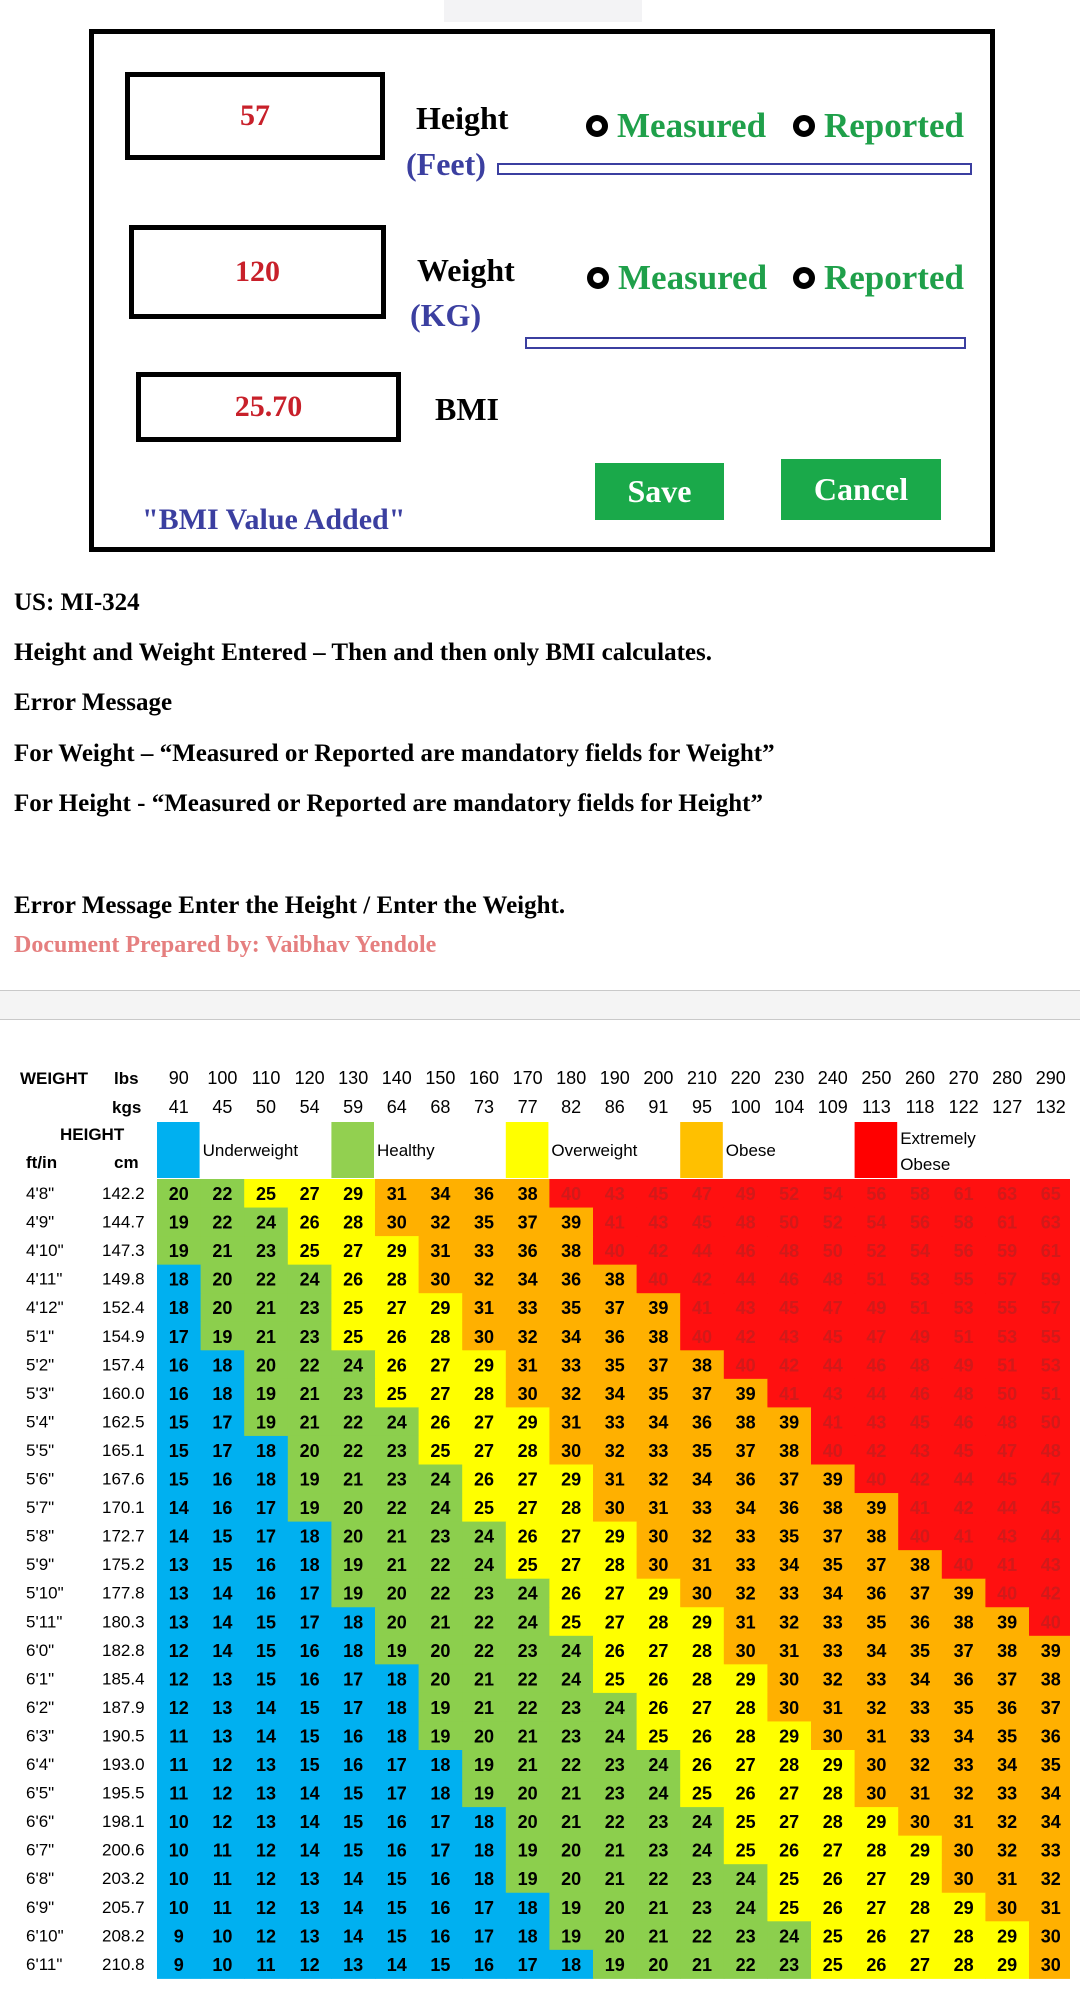 Image resolution: width=1080 pixels, height=2000 pixels. I want to click on bmi-value: 35, so click(615, 1365).